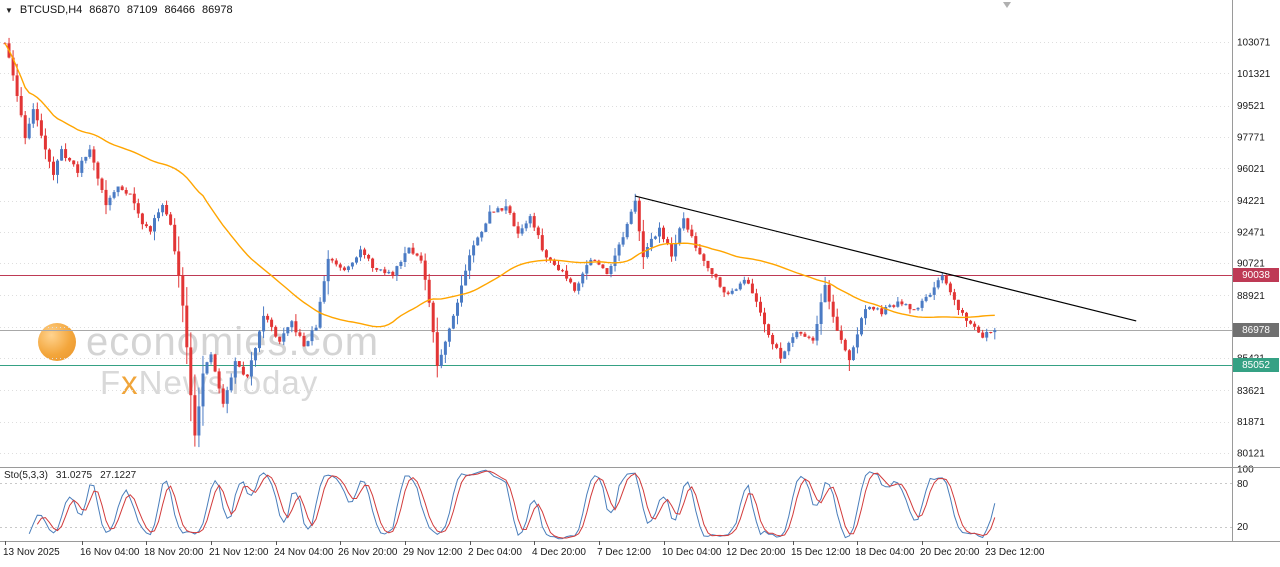 The height and width of the screenshot is (567, 1280). Describe the element at coordinates (1243, 527) in the screenshot. I see `sto-tick-label: 20` at that location.